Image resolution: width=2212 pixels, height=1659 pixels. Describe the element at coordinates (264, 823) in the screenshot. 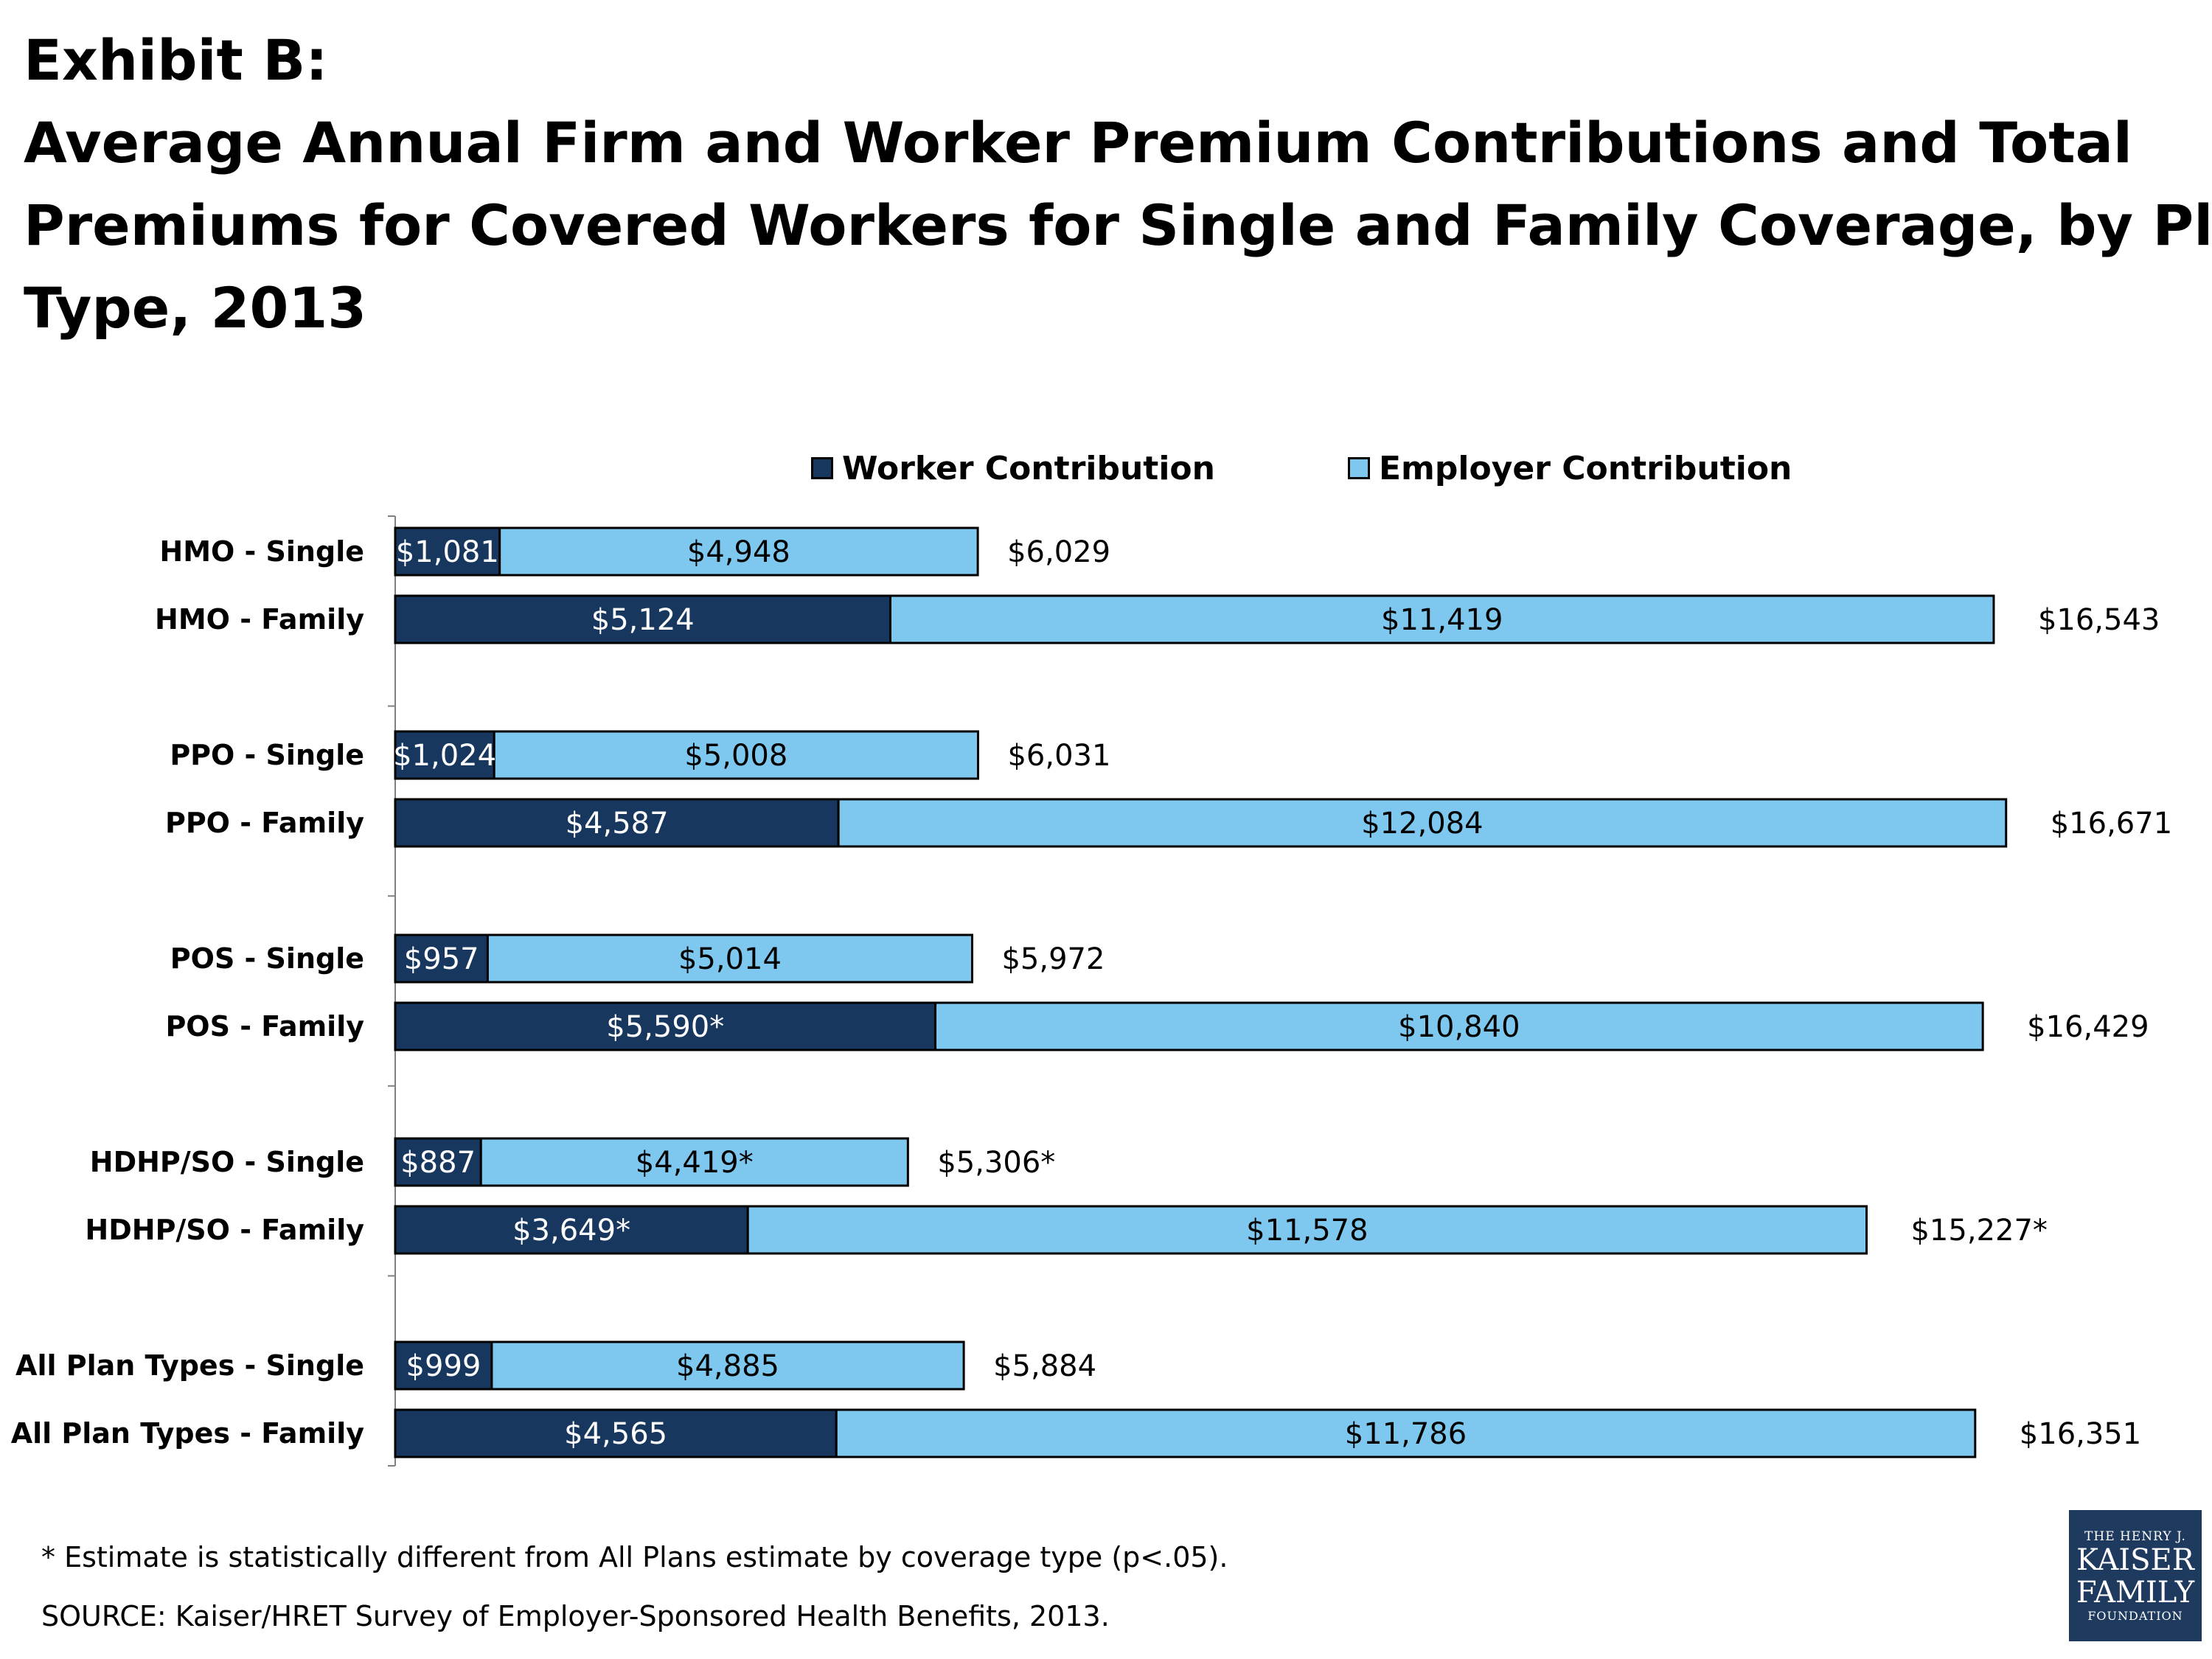

I see `category-label: PPO - Family` at that location.